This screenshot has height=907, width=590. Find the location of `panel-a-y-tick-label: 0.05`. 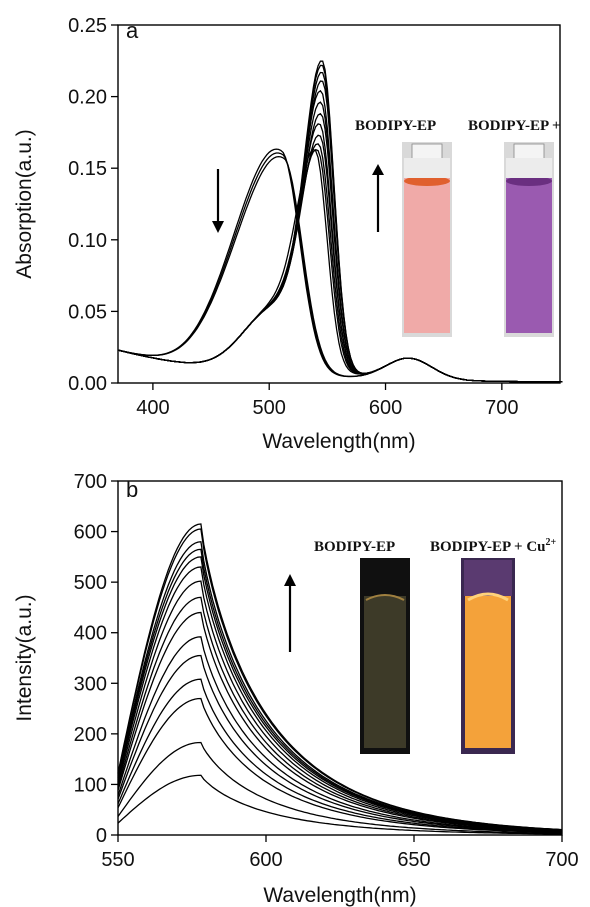

panel-a-y-tick-label: 0.05 is located at coordinates (87, 312).